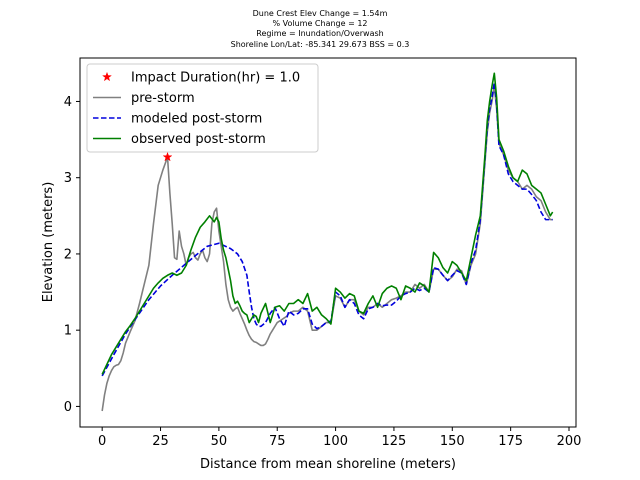 This screenshot has width=640, height=480. I want to click on x-tick-label: 175, so click(510, 441).